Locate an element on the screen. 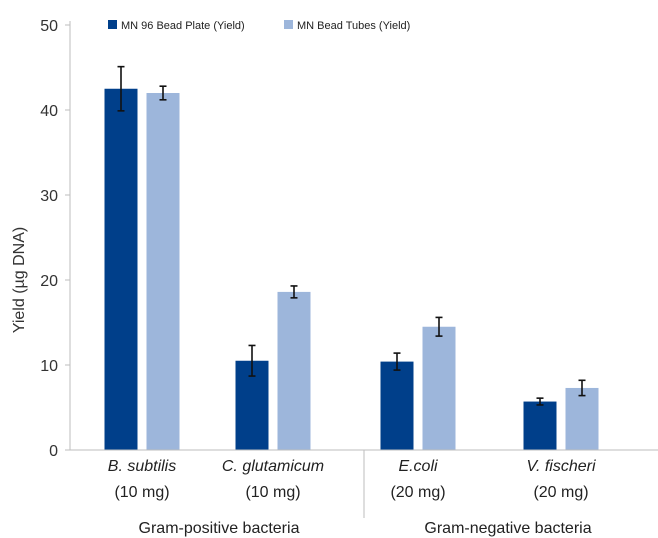 Image resolution: width=658 pixels, height=538 pixels. y-tick-label: 40 is located at coordinates (49, 111).